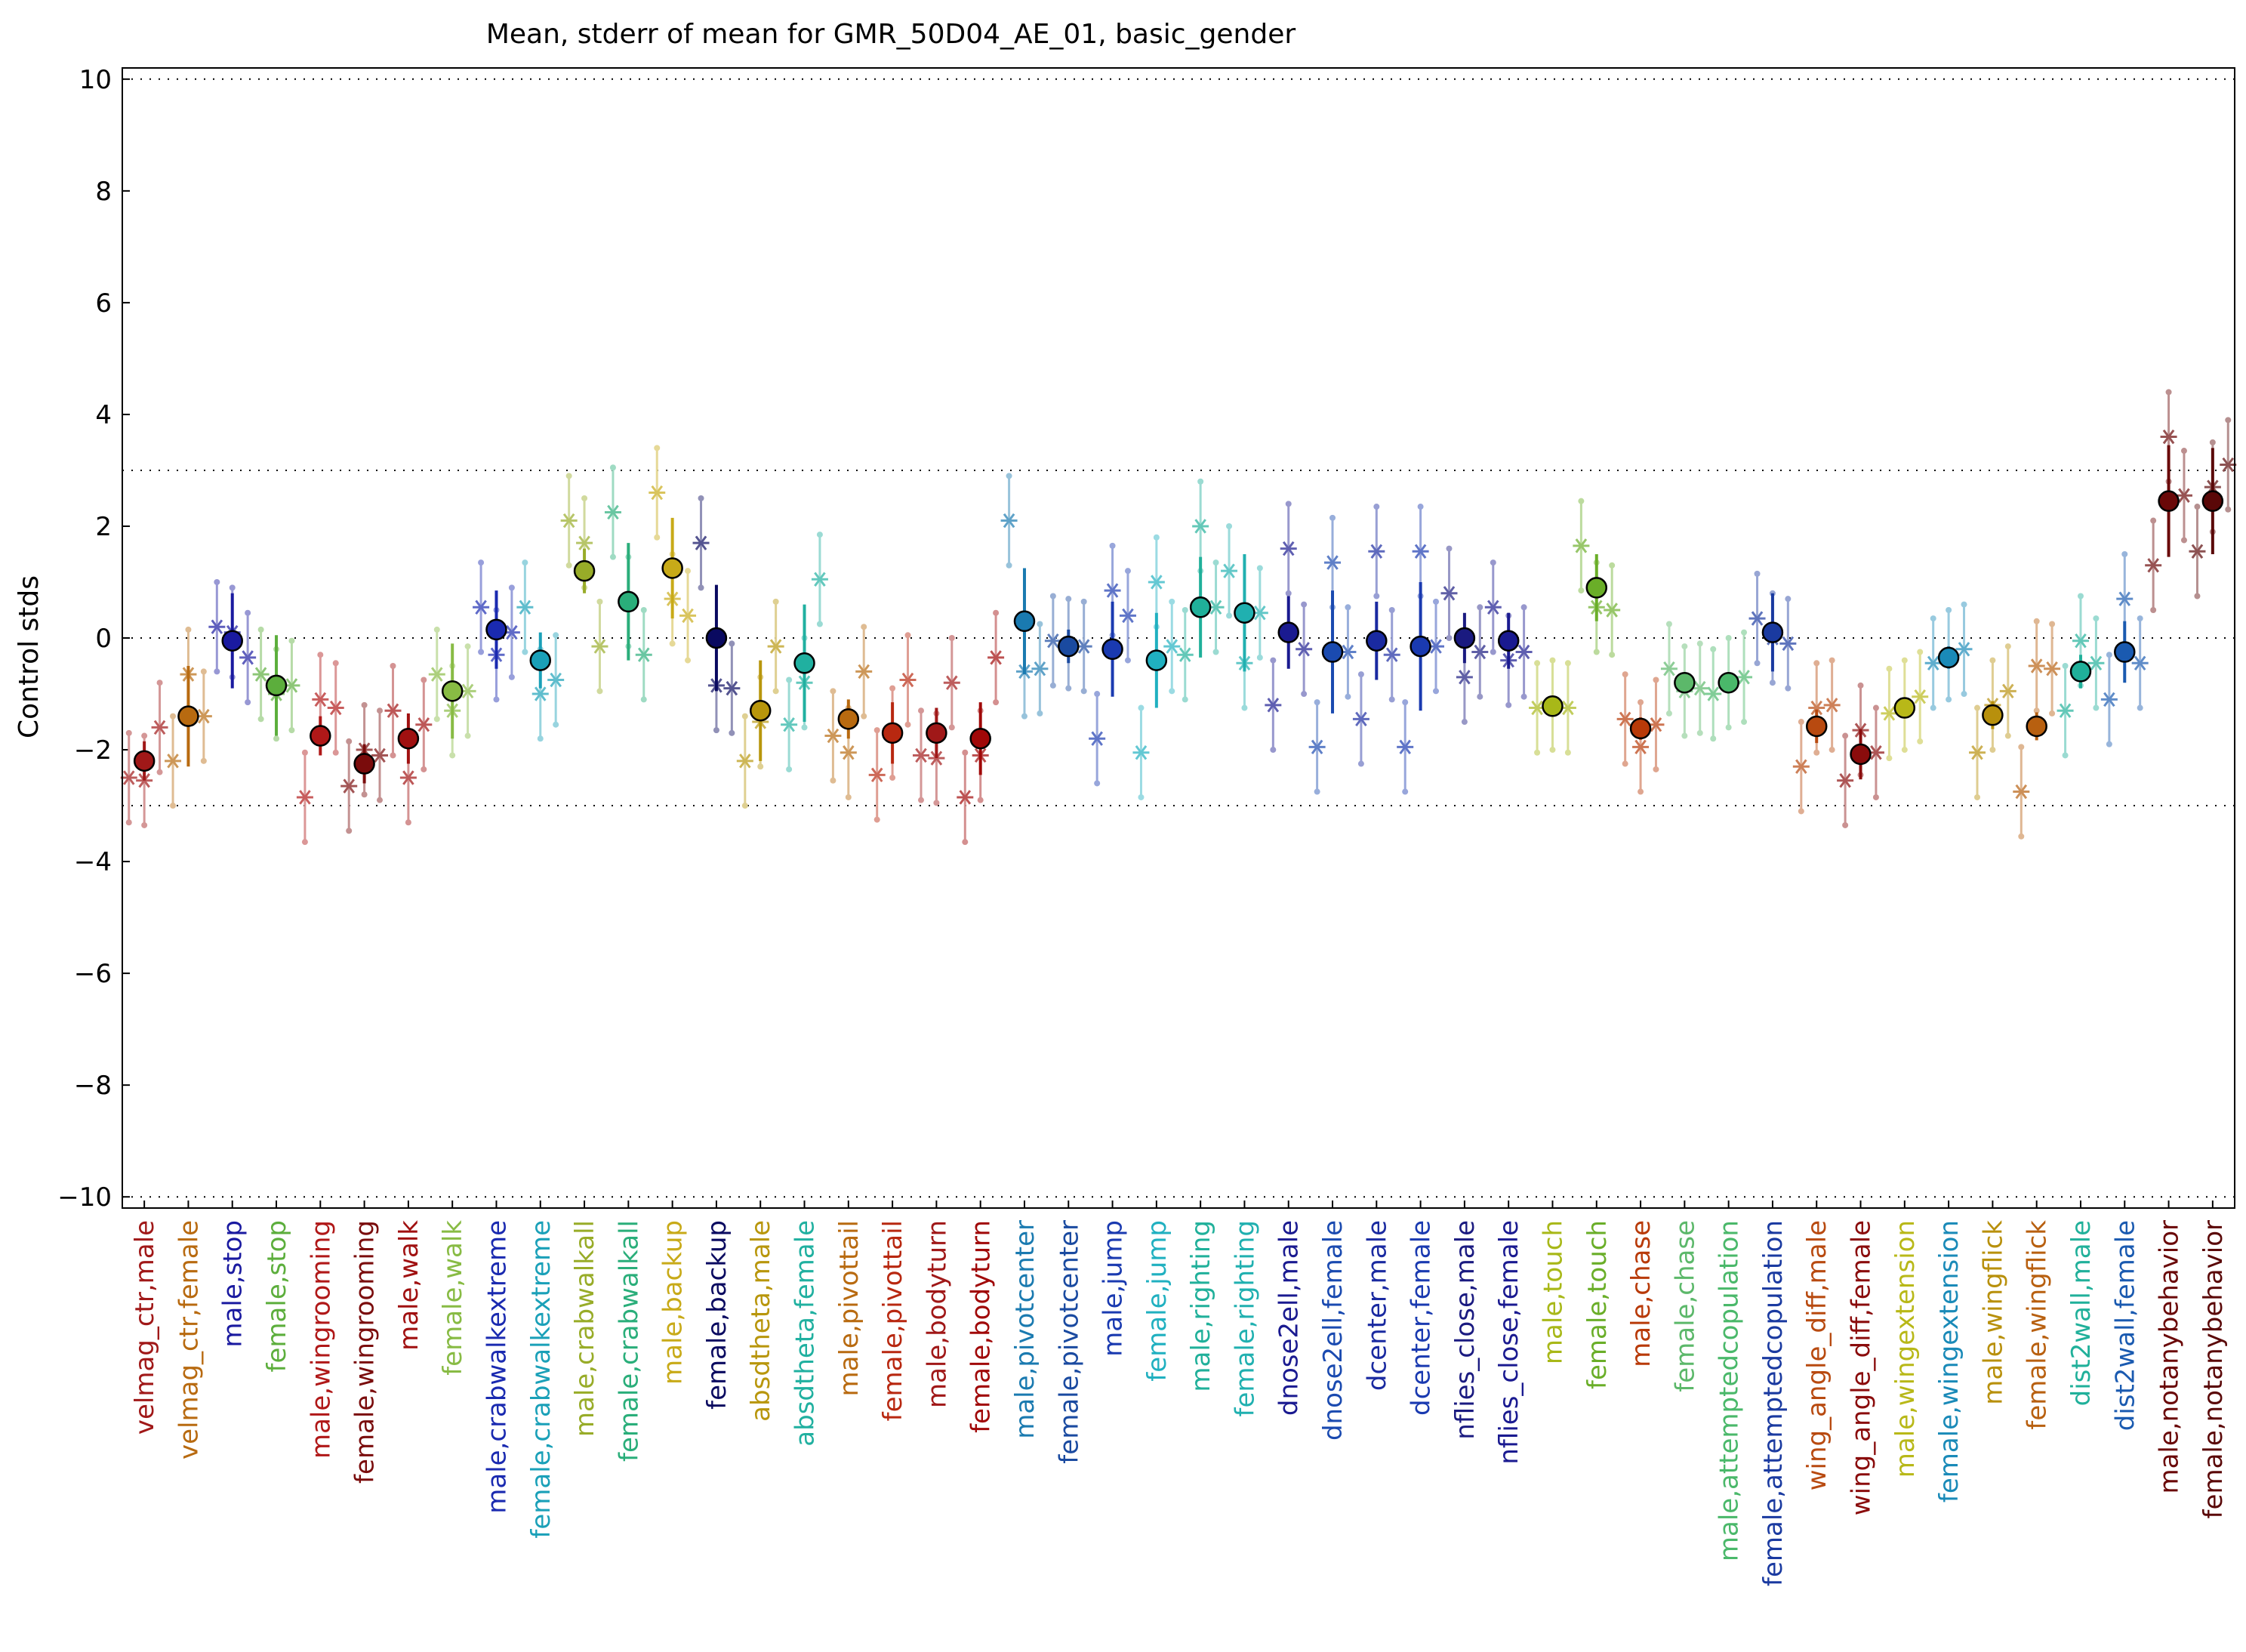  What do you see at coordinates (2081, 1313) in the screenshot?
I see `x-tick-label: dist2wall,male` at bounding box center [2081, 1313].